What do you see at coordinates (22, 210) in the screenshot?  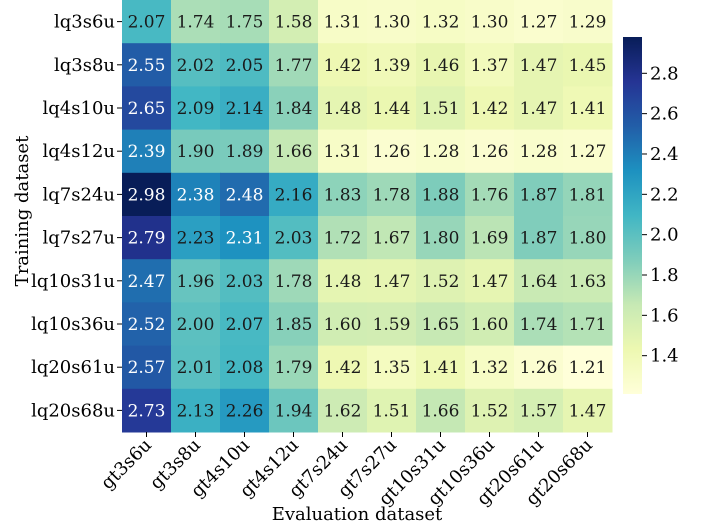 I see `y-axis-title: Training dataset` at bounding box center [22, 210].